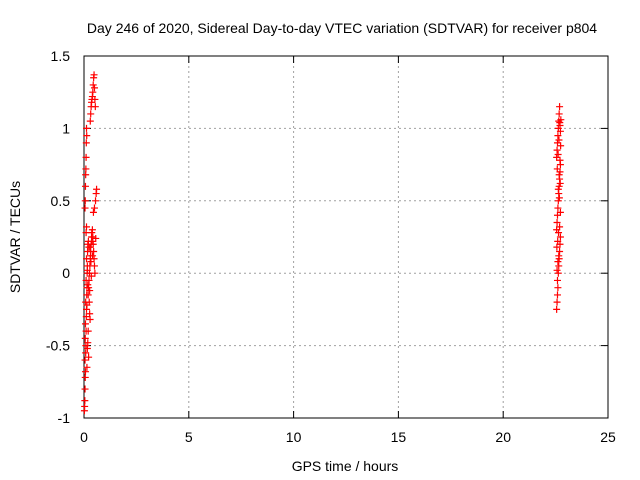 The image size is (640, 480). I want to click on x-tick-label: 15, so click(399, 437).